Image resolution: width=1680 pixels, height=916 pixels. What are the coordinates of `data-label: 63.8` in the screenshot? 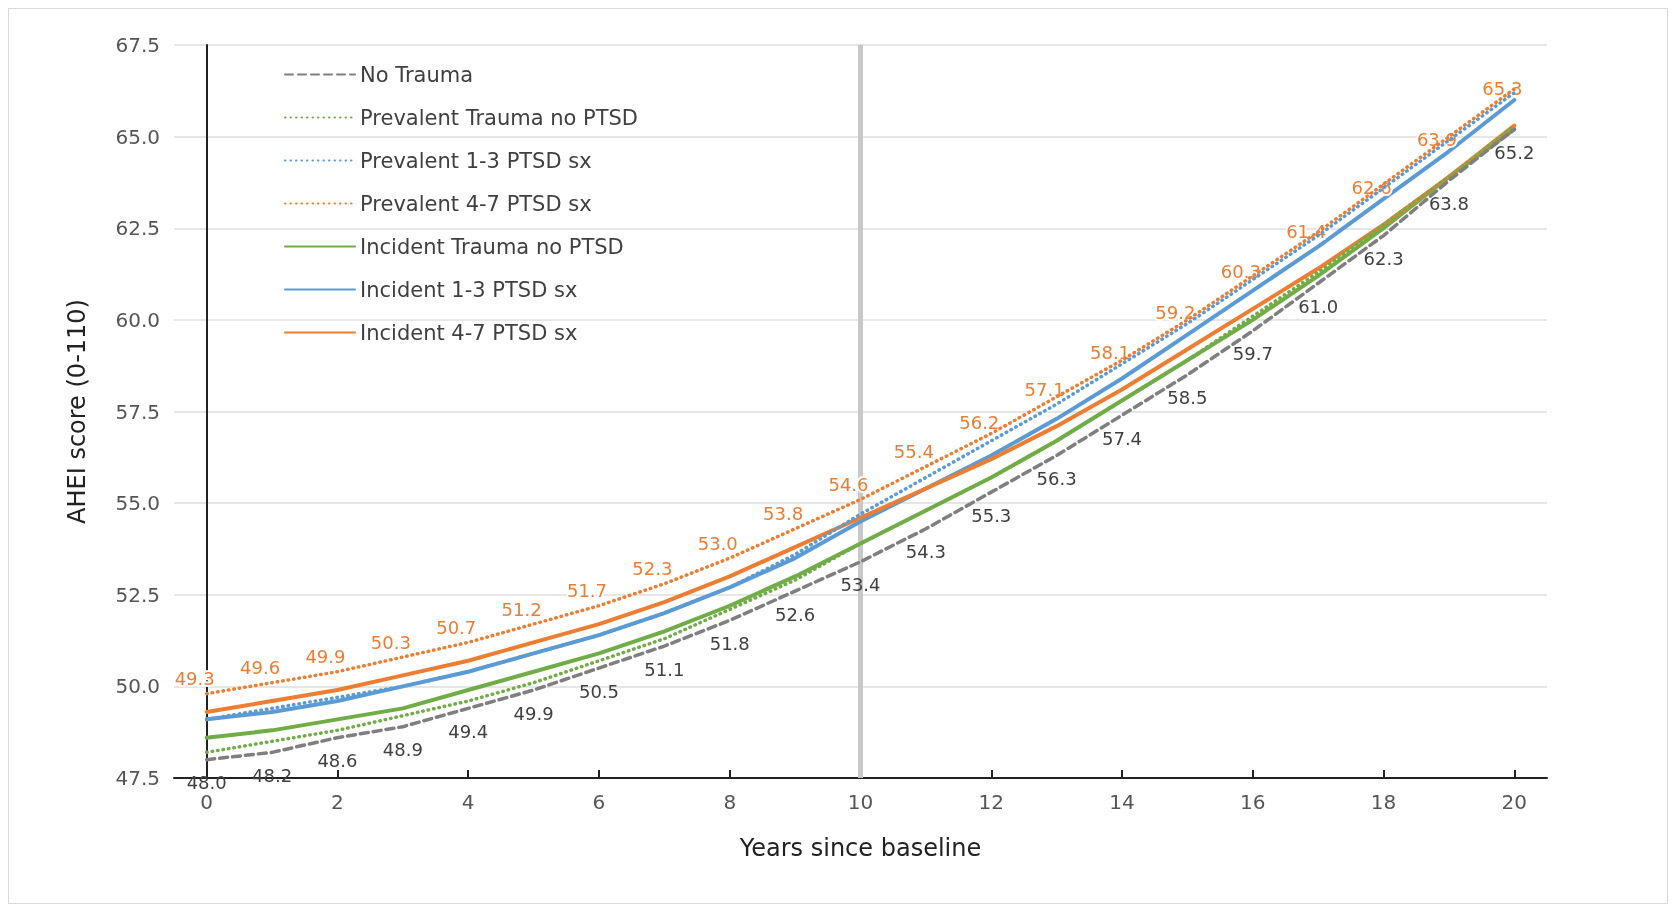 It's located at (1448, 204).